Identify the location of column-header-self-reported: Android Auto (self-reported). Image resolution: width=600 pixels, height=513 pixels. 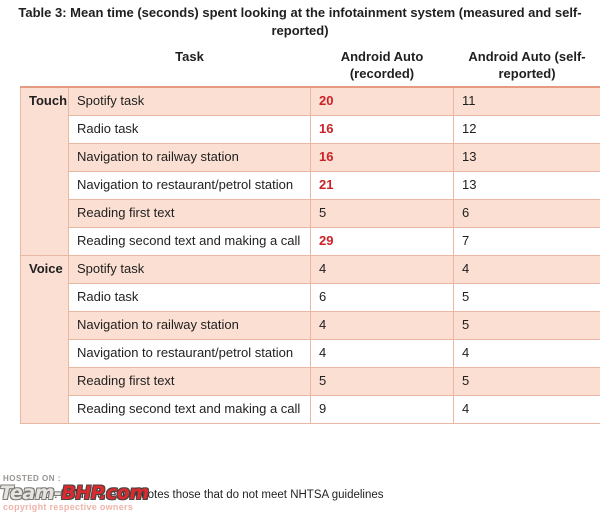
(526, 66).